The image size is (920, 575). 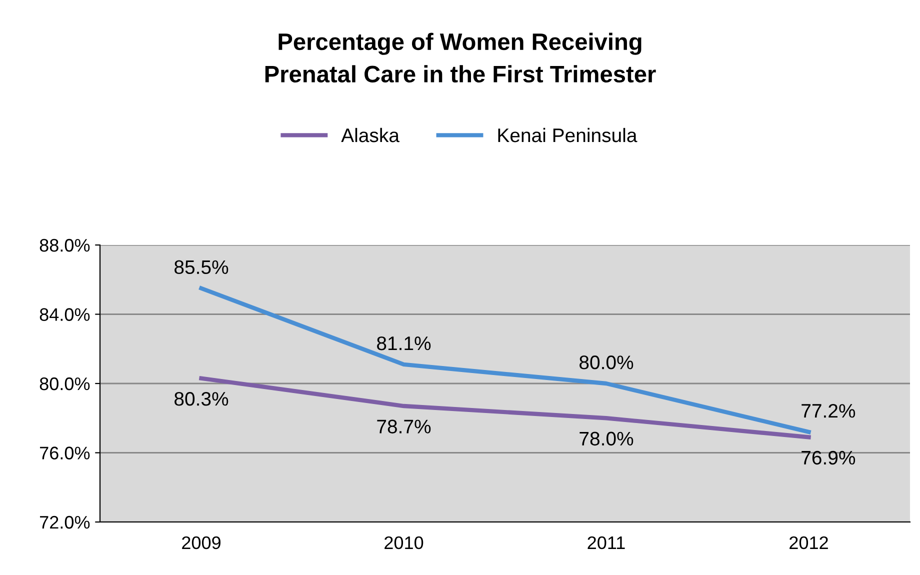 I want to click on x-tick-label: 2010, so click(x=404, y=543).